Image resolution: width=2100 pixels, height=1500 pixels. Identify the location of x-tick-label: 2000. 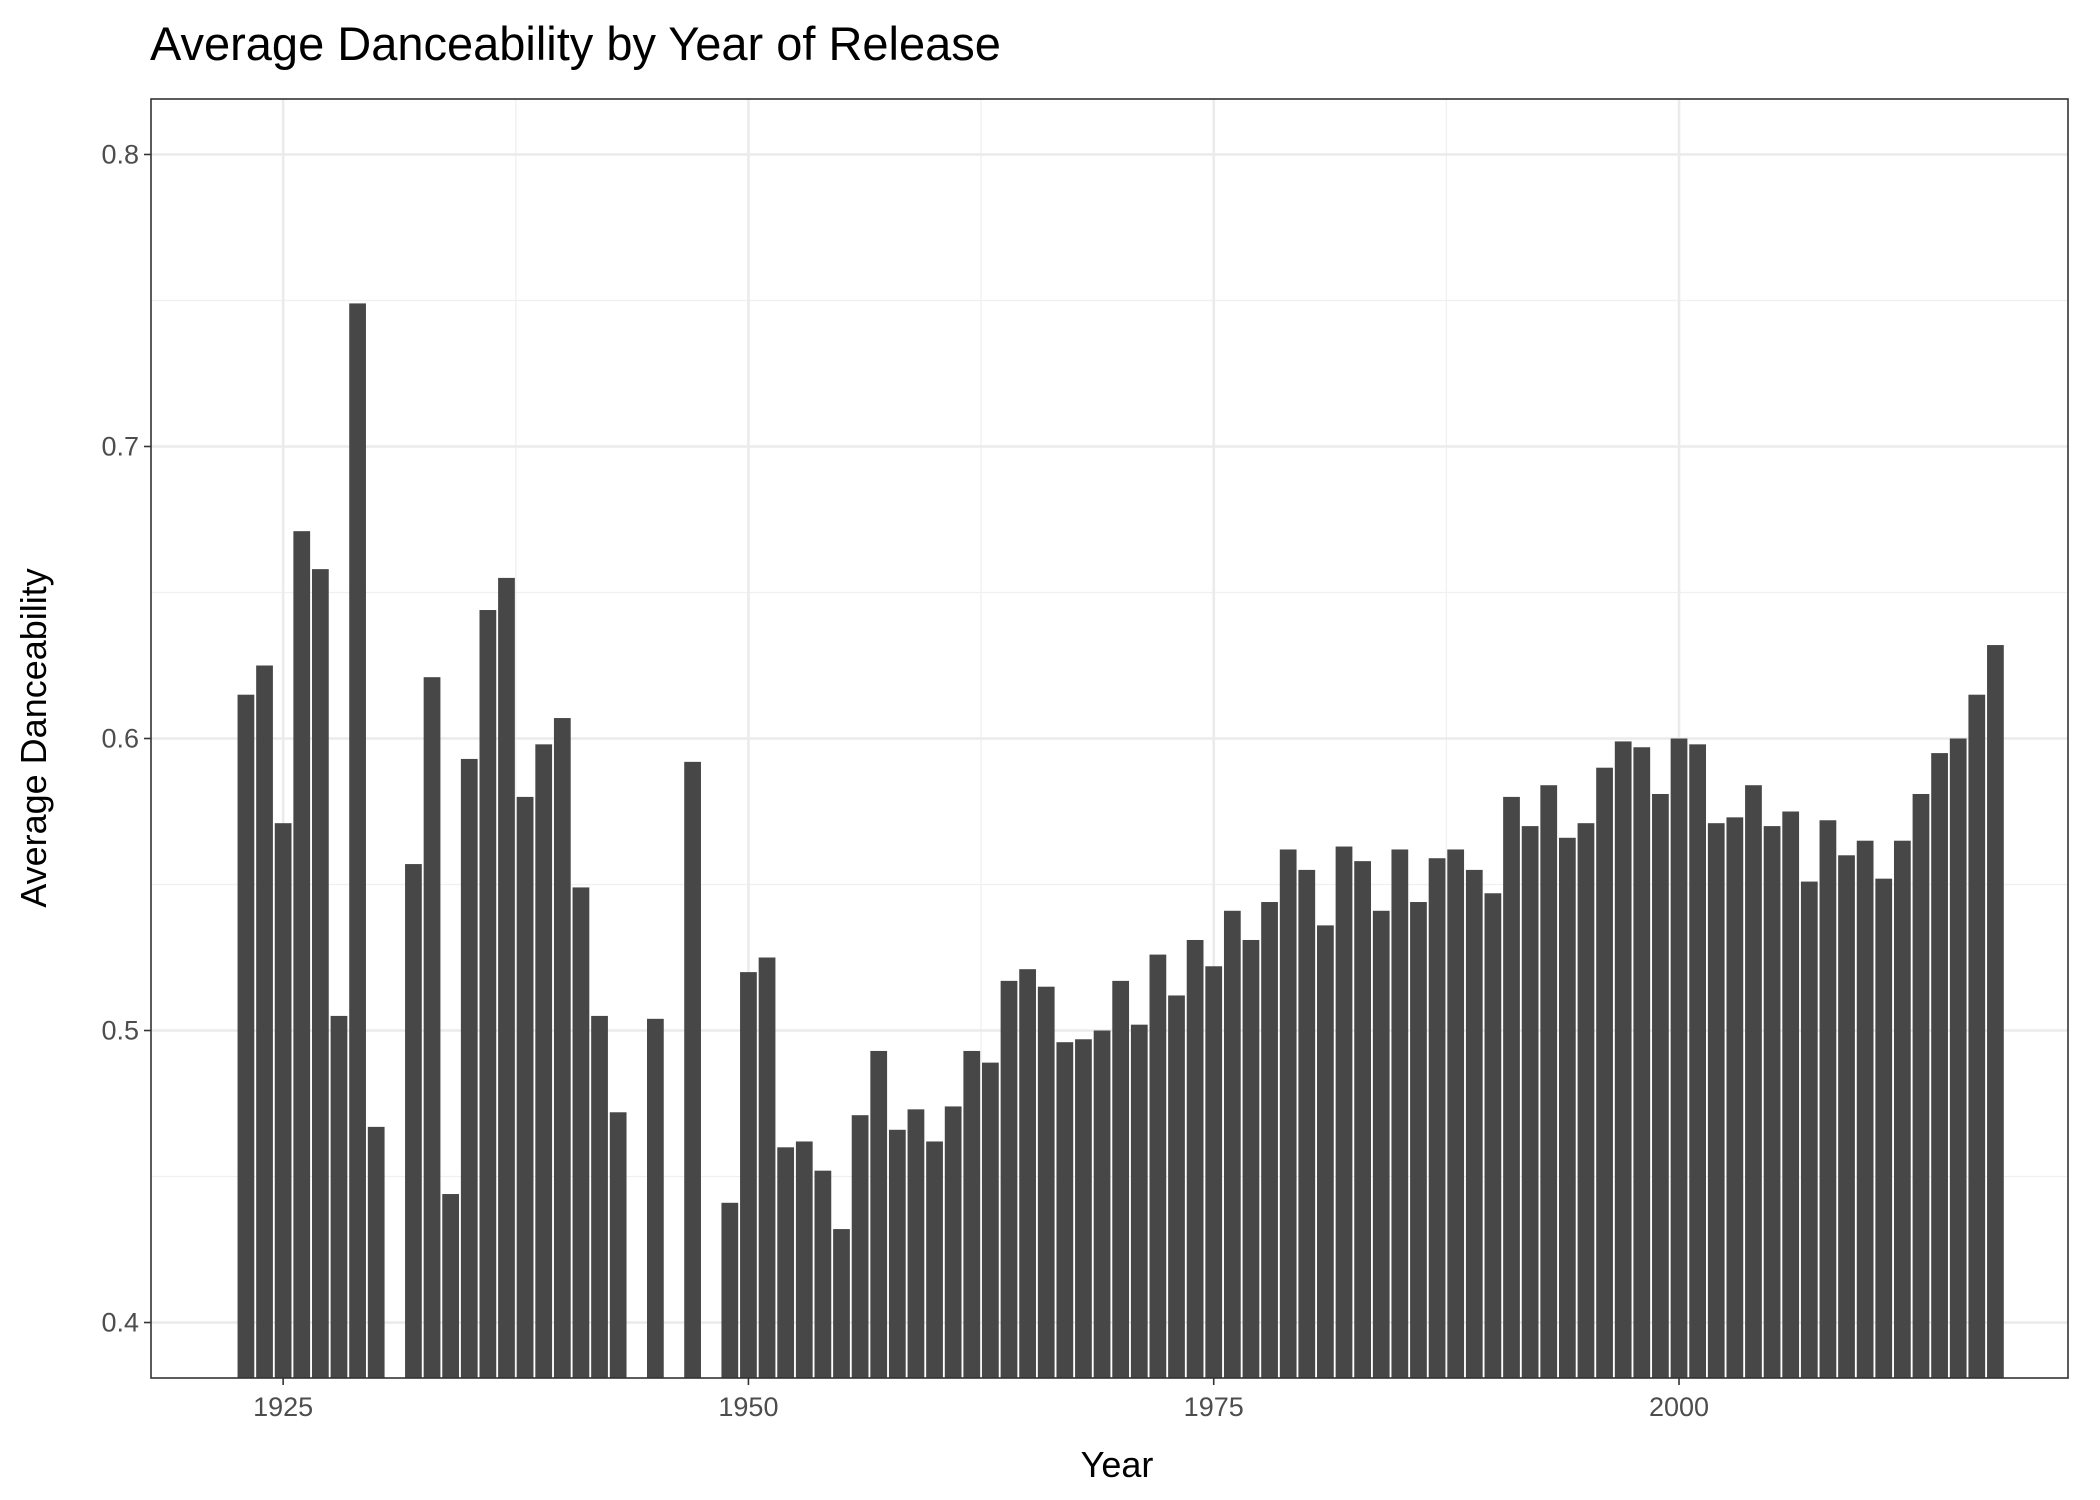
(1679, 1407).